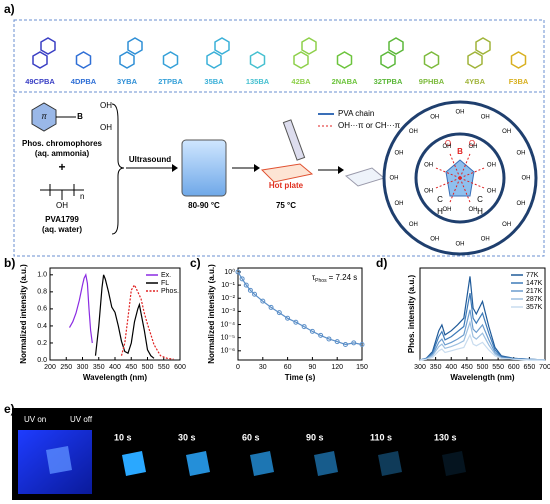 This screenshot has width=550, height=504. I want to click on plus: +, so click(61, 167).